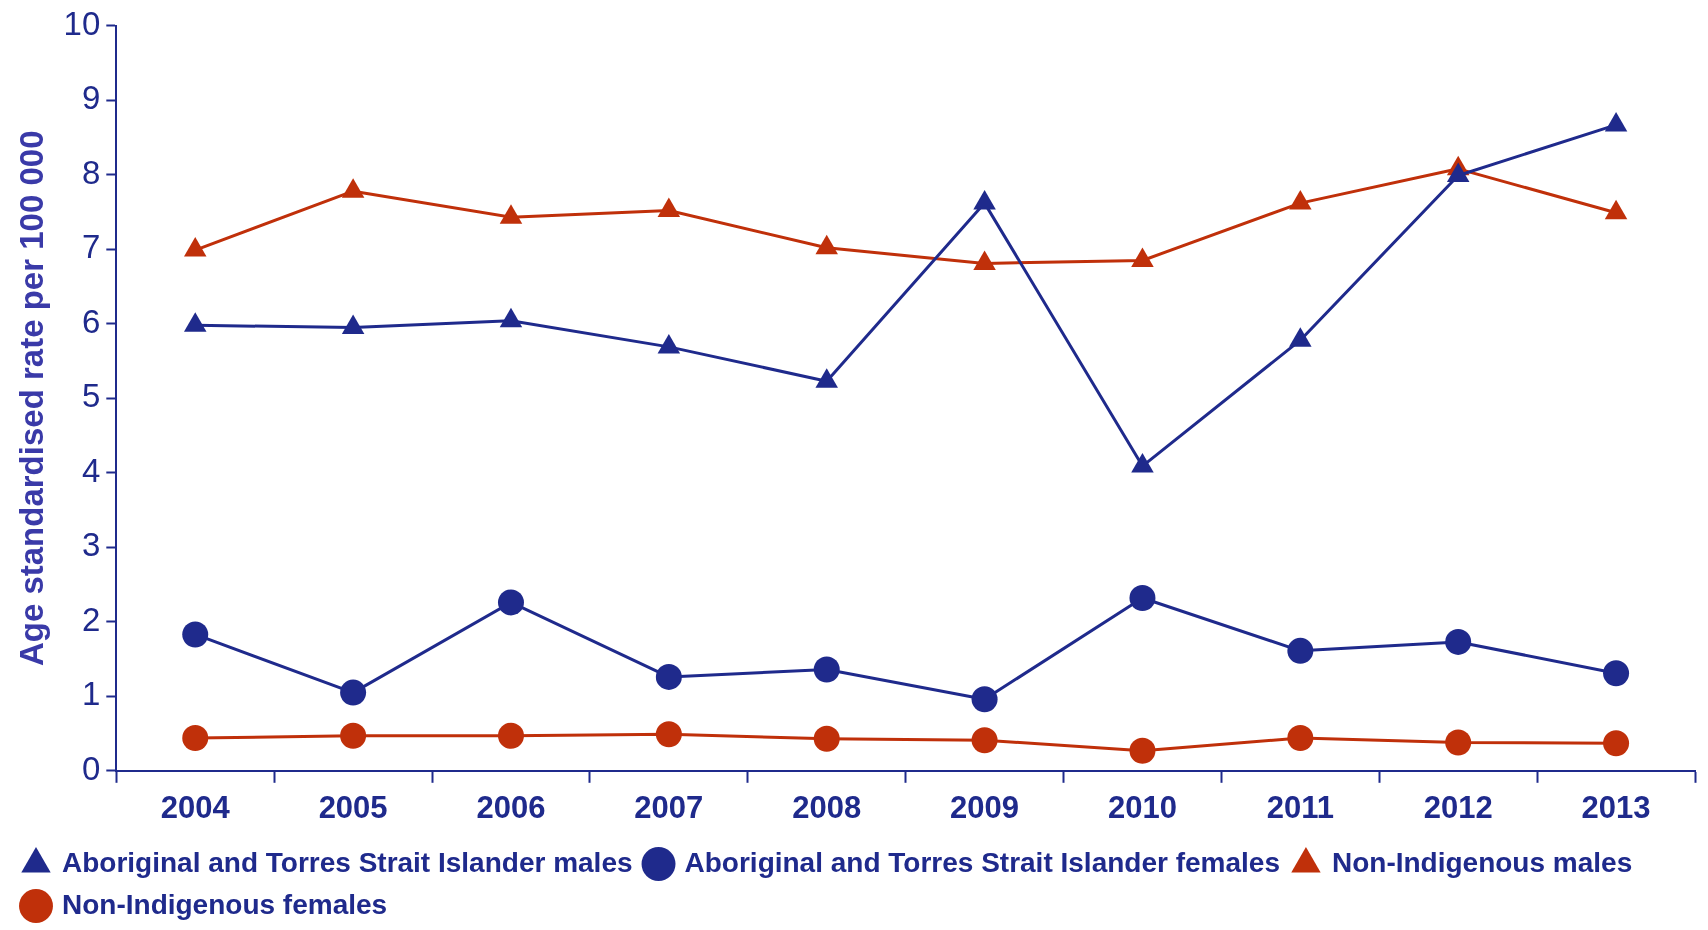 The image size is (1708, 930). Describe the element at coordinates (91, 545) in the screenshot. I see `y-tick-label: 3` at that location.